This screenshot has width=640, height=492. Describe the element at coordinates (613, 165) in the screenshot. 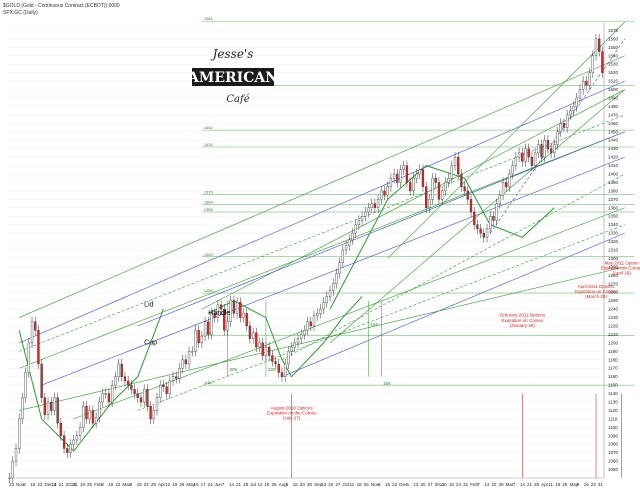

I see `y-tick-label: 1410` at that location.